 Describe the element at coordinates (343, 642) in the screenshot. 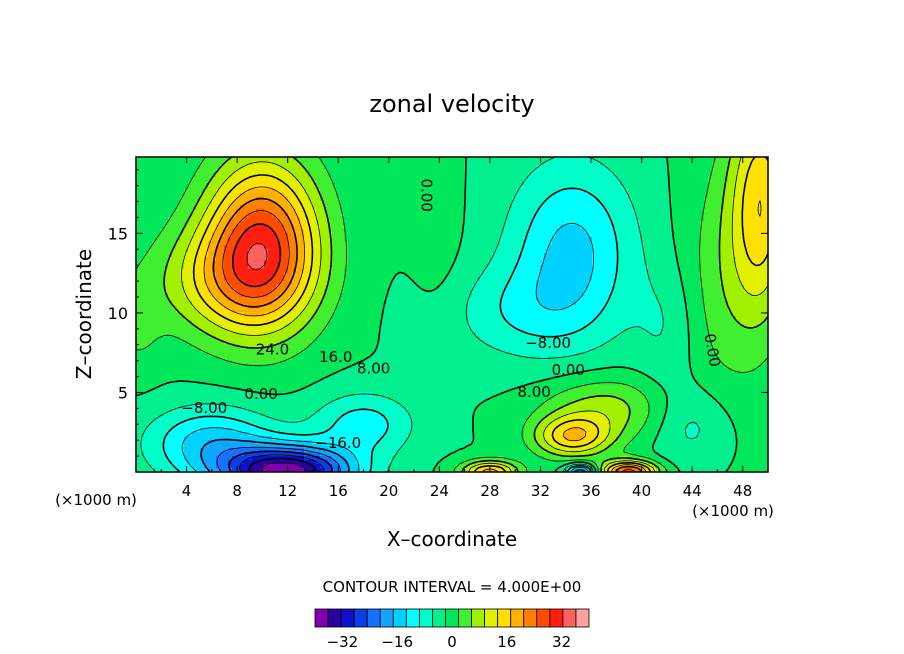

I see `colorbar-tick-label: −32` at that location.